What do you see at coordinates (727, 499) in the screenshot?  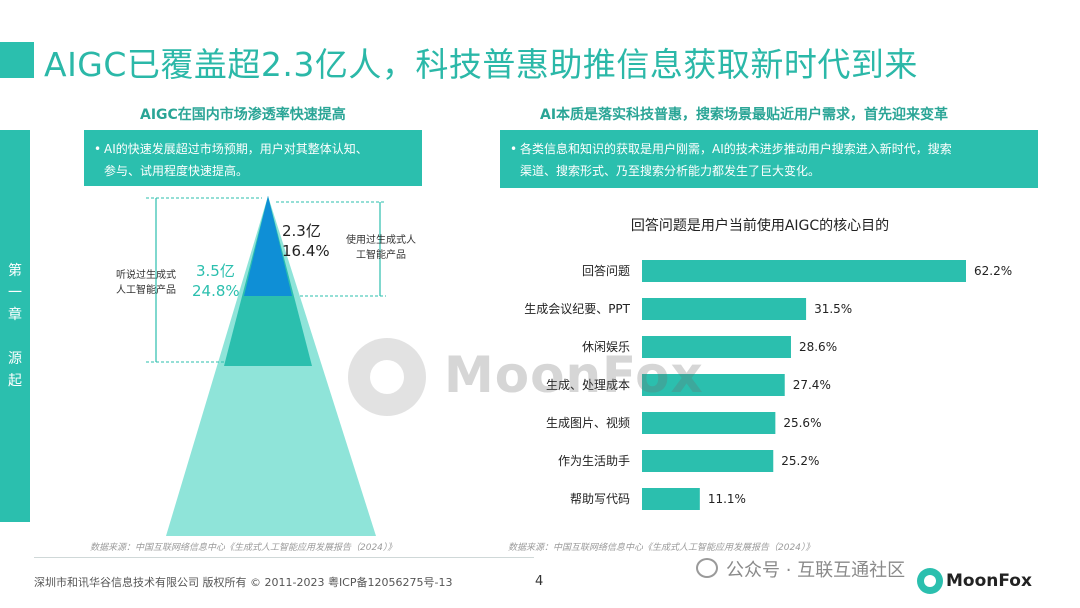 I see `value-label: 11.1%` at bounding box center [727, 499].